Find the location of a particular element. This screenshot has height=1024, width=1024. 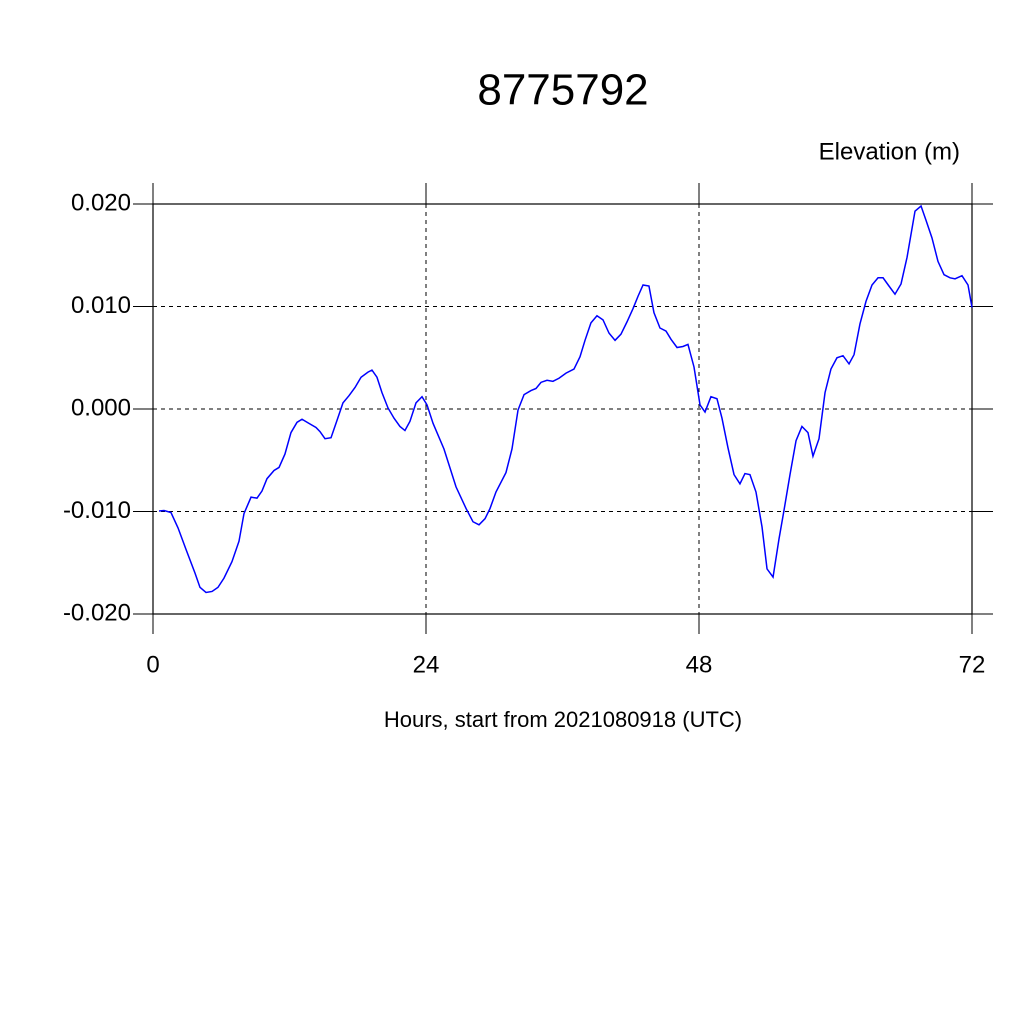

x-tick-label: 24 is located at coordinates (426, 664).